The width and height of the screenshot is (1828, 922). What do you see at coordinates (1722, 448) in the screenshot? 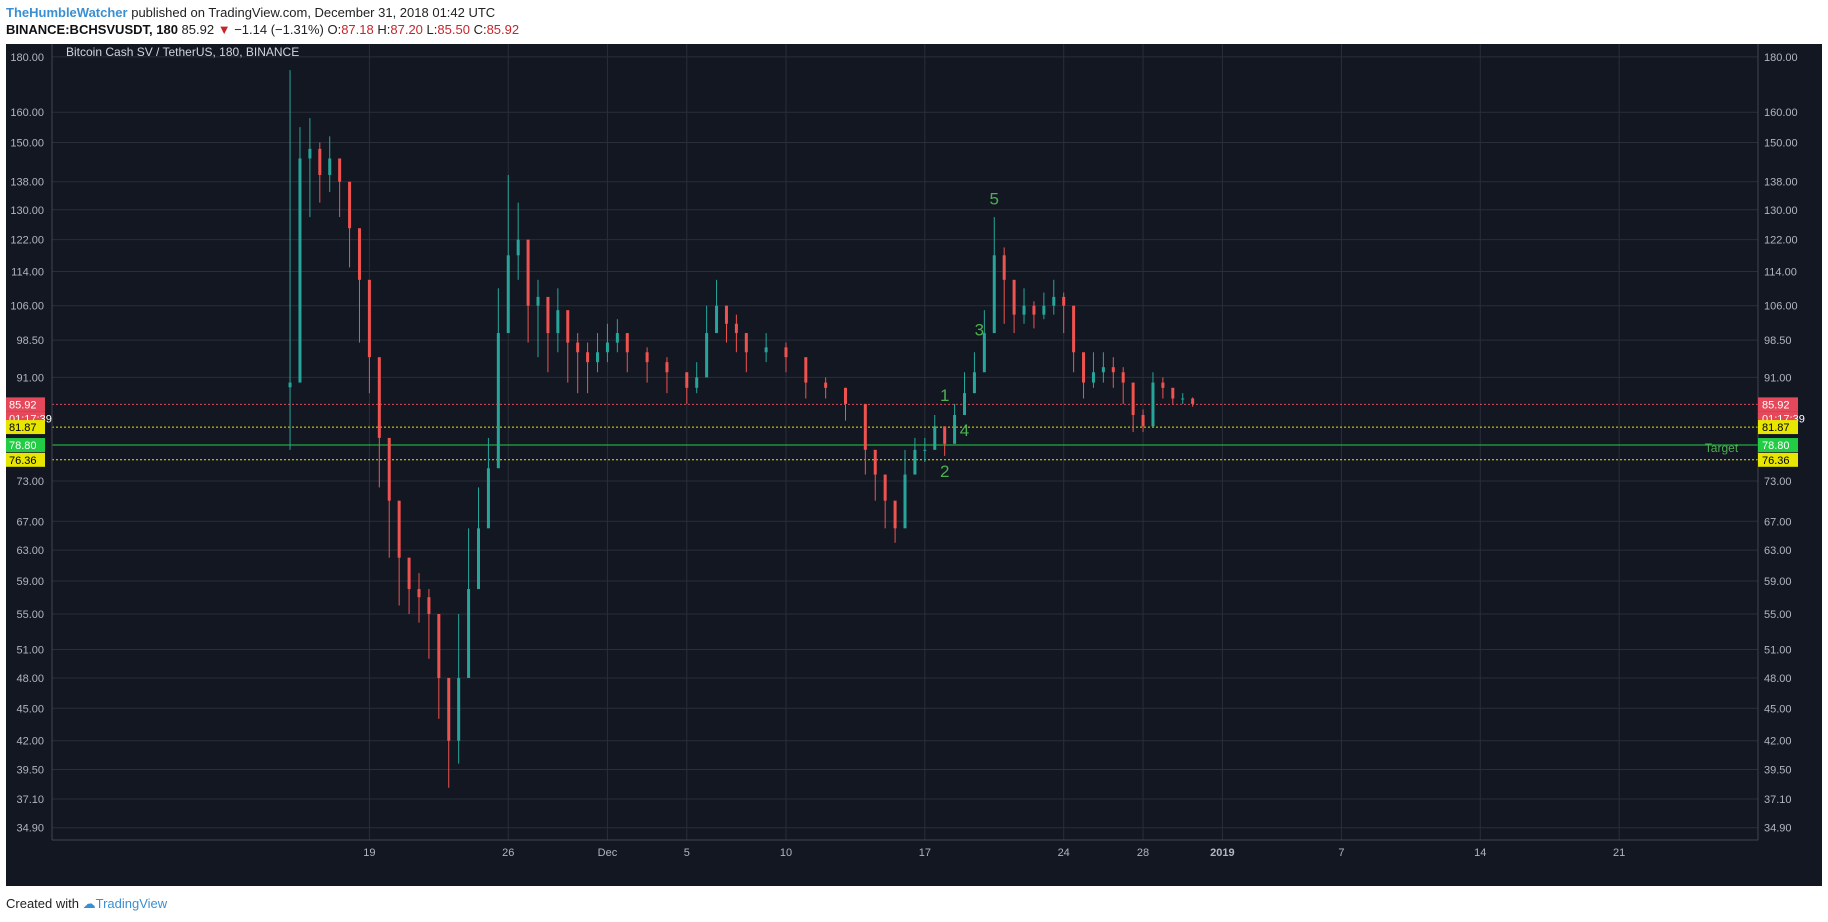
I see `target-annotation: Target` at bounding box center [1722, 448].